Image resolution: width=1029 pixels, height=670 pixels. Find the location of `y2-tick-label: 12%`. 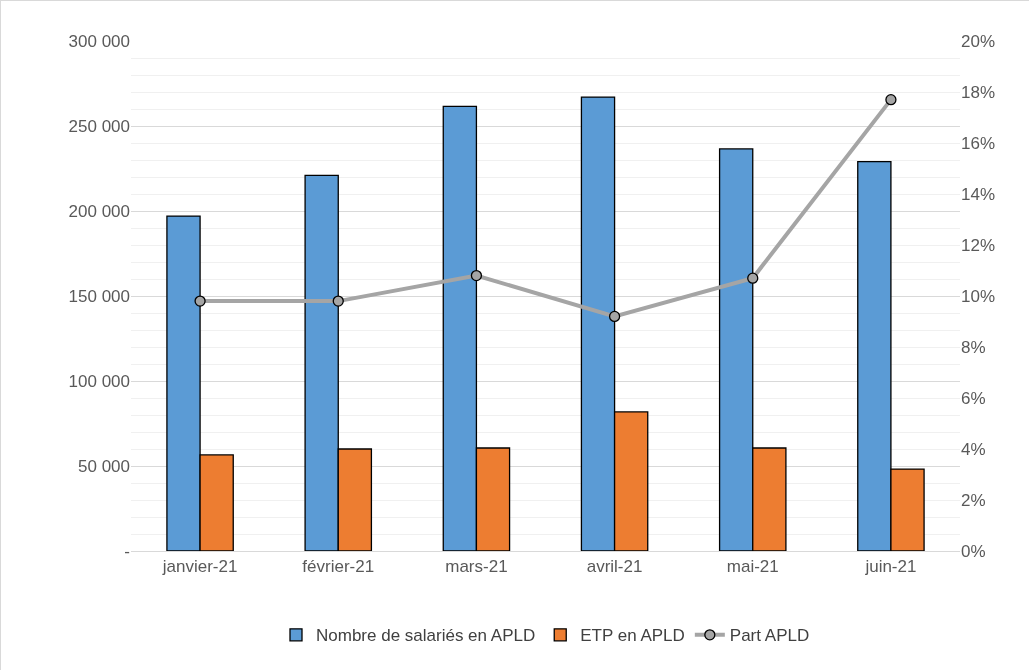

y2-tick-label: 12% is located at coordinates (978, 245).